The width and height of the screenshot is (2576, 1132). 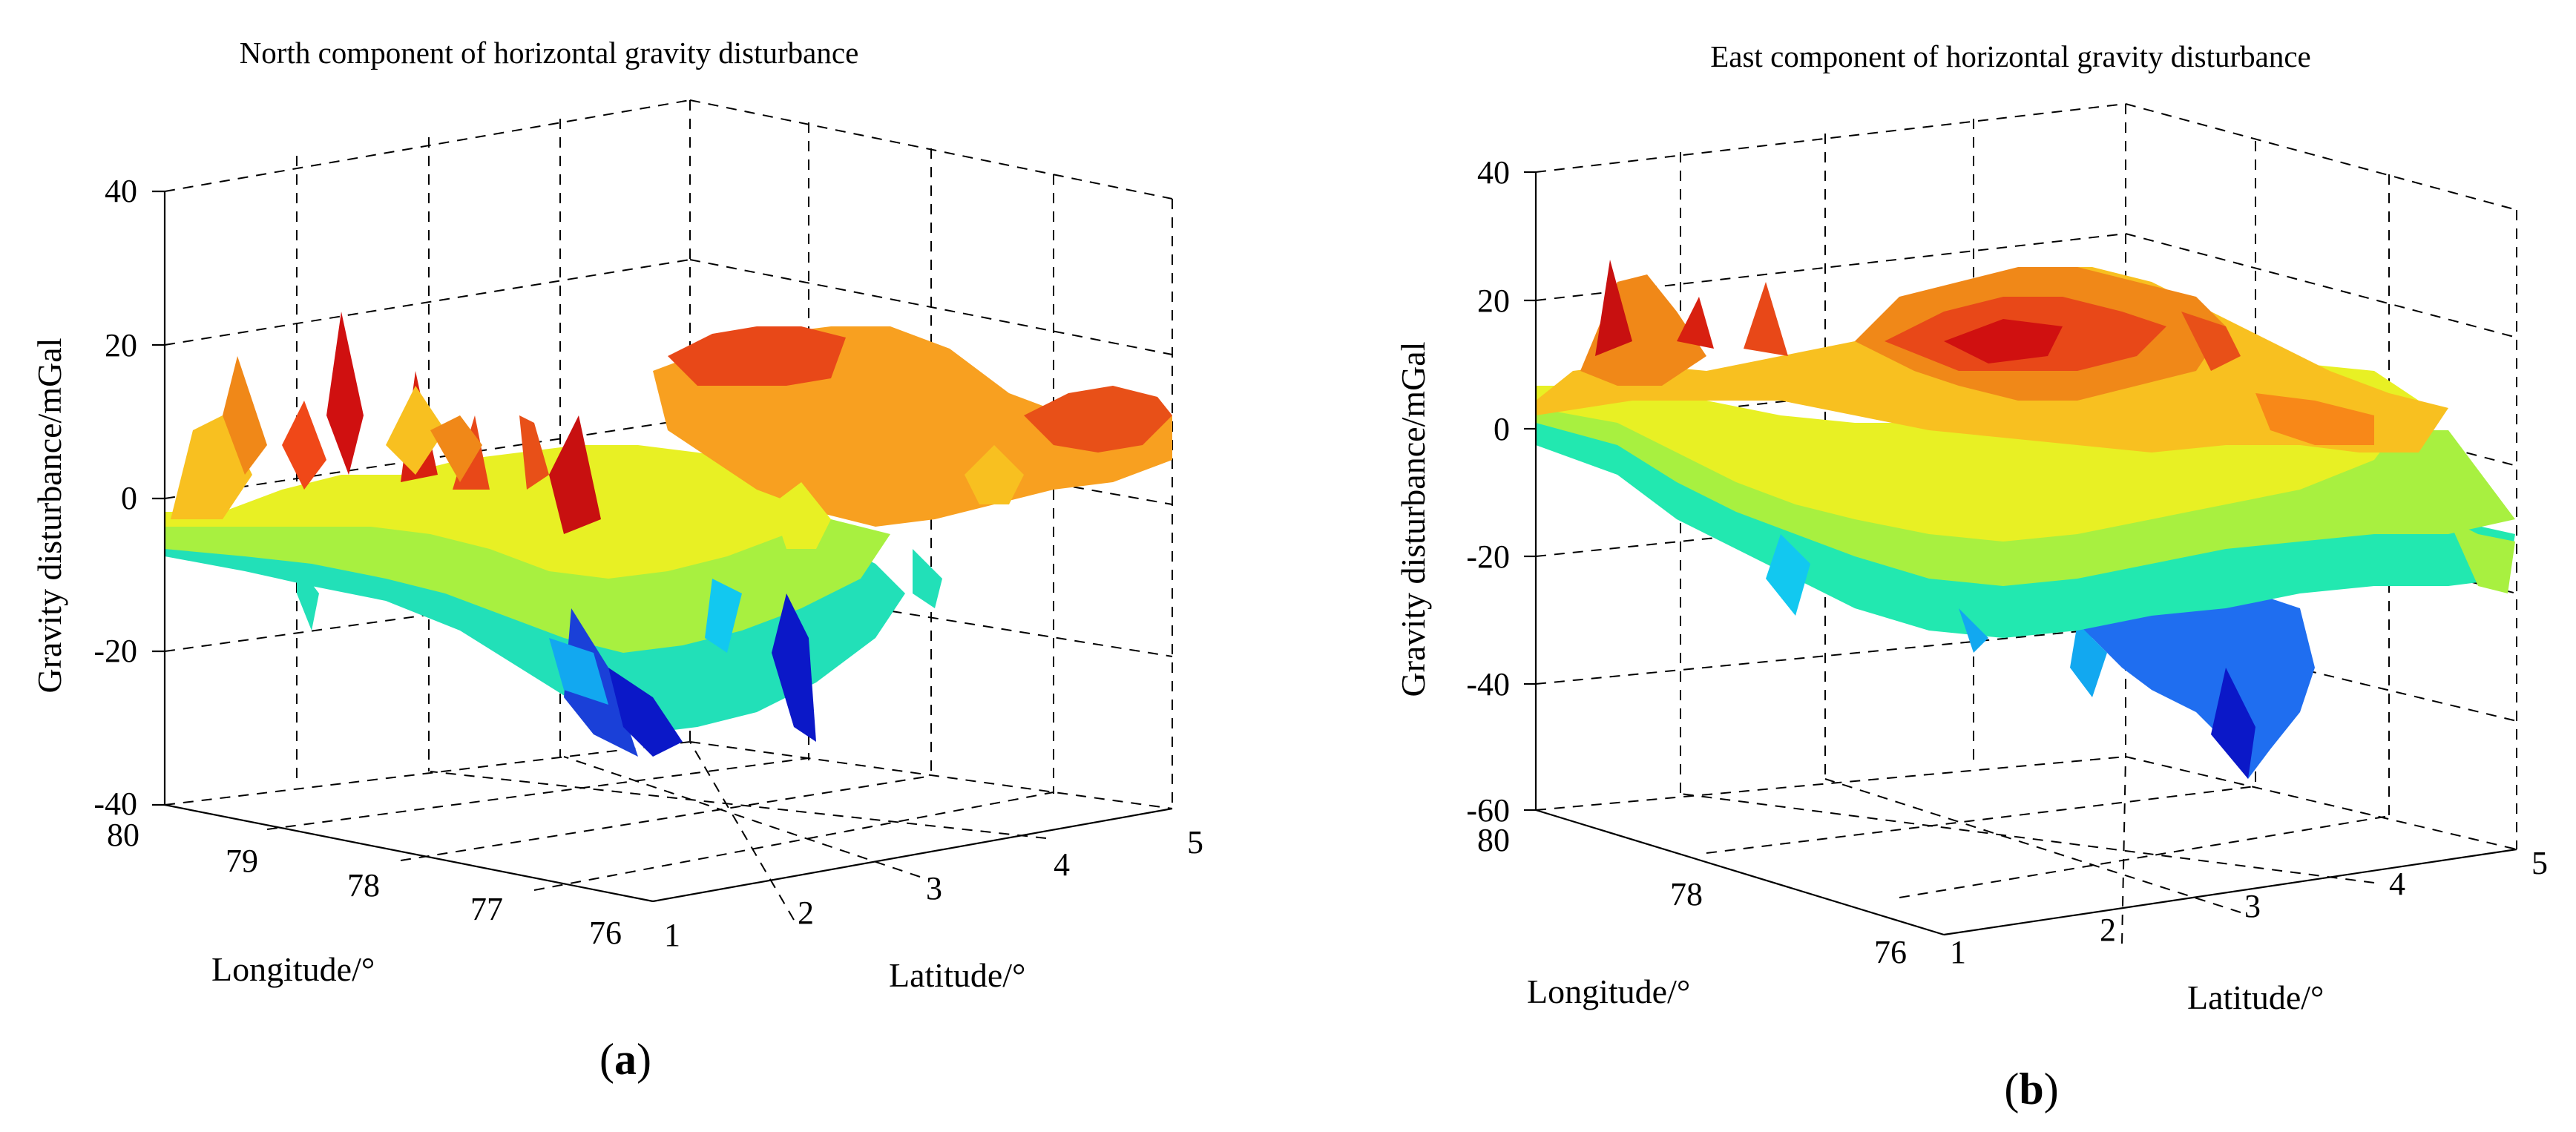 What do you see at coordinates (1958, 952) in the screenshot?
I see `y-tick-b-0: 1` at bounding box center [1958, 952].